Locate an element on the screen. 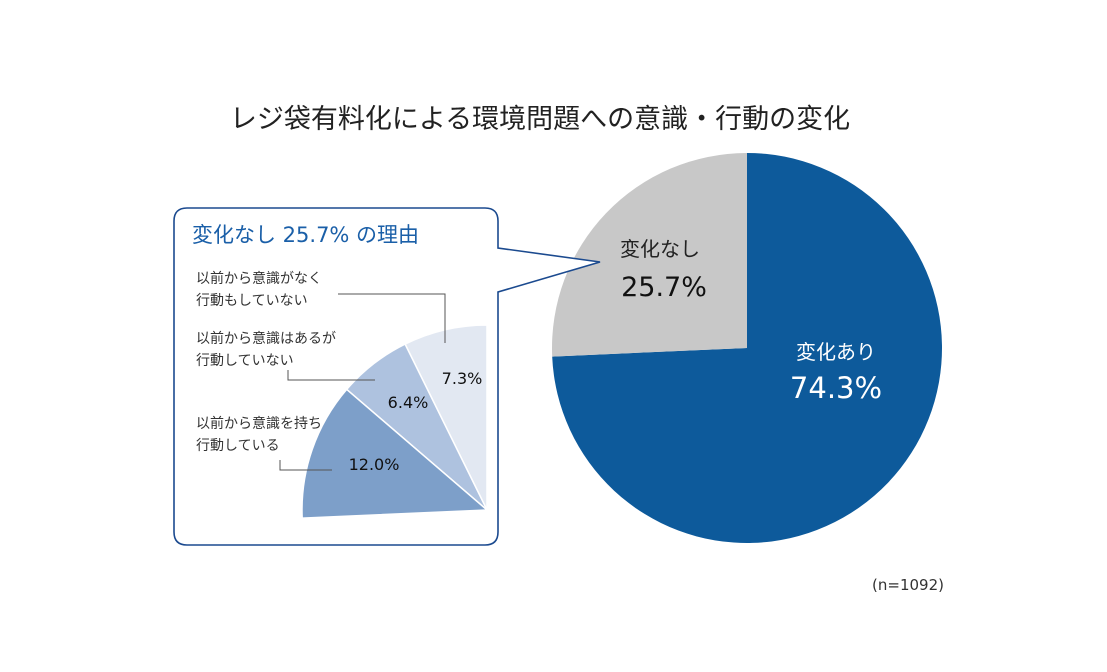  slice-label-changed: 変化あり is located at coordinates (836, 352).